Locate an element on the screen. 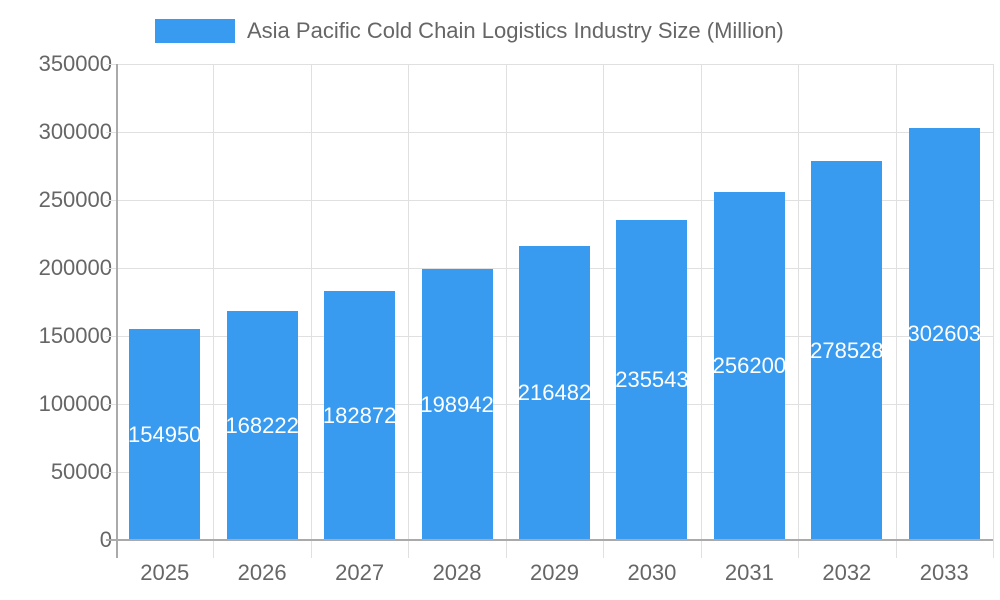 Image resolution: width=1000 pixels, height=600 pixels. x-axis-line is located at coordinates (549, 540).